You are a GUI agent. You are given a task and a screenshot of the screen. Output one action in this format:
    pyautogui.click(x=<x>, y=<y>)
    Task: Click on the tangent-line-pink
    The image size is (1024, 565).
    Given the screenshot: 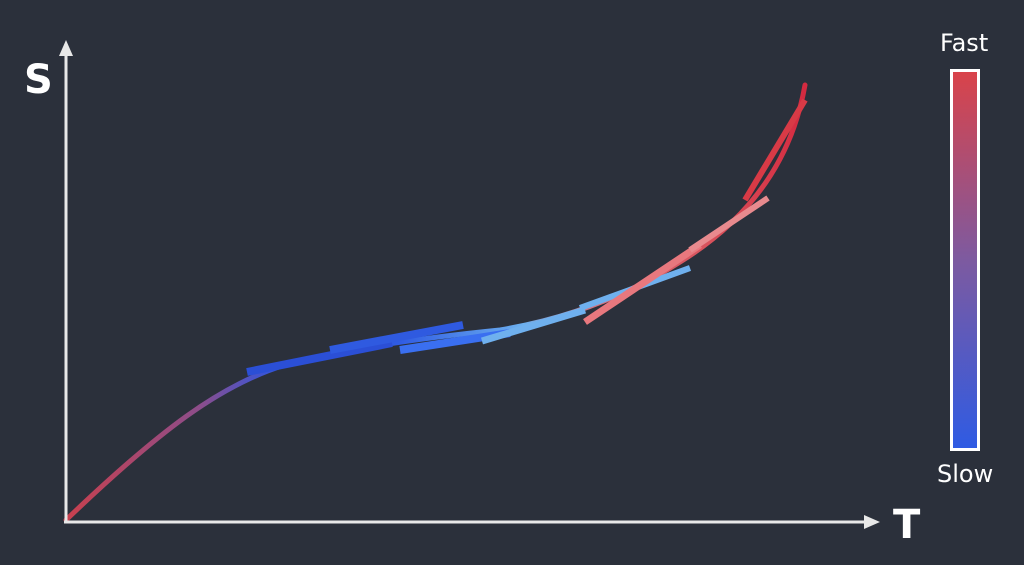 What is the action you would take?
    pyautogui.click(x=642, y=283)
    